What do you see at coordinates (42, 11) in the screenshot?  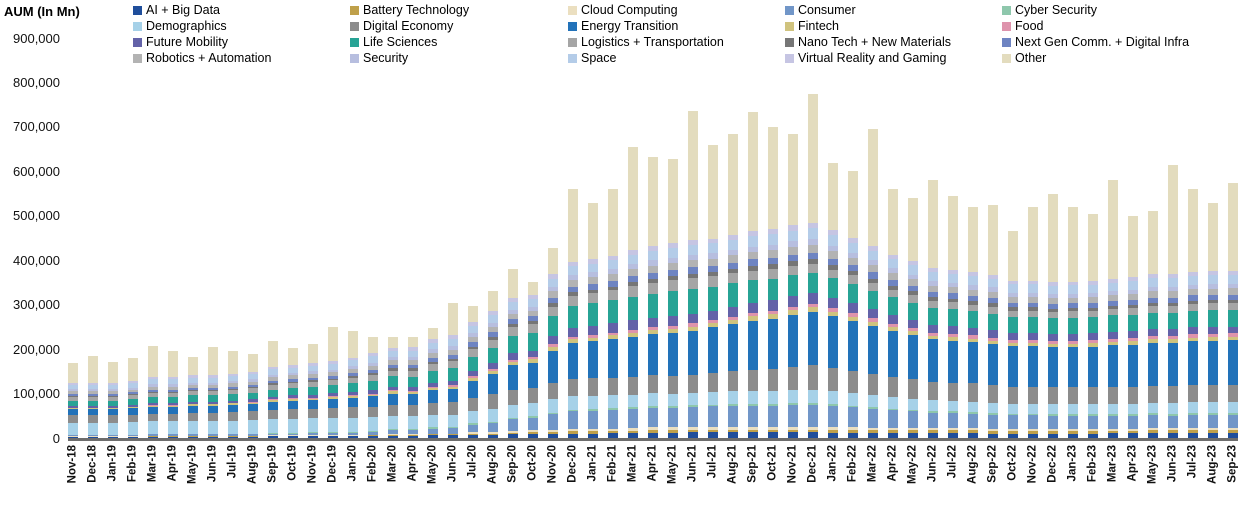 I see `chart-title: AUM (In Mn)` at bounding box center [42, 11].